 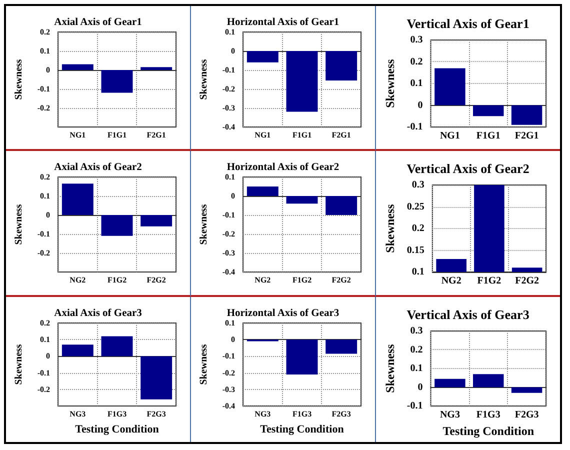 What do you see at coordinates (415, 207) in the screenshot?
I see `y-tick-label: 0.25` at bounding box center [415, 207].